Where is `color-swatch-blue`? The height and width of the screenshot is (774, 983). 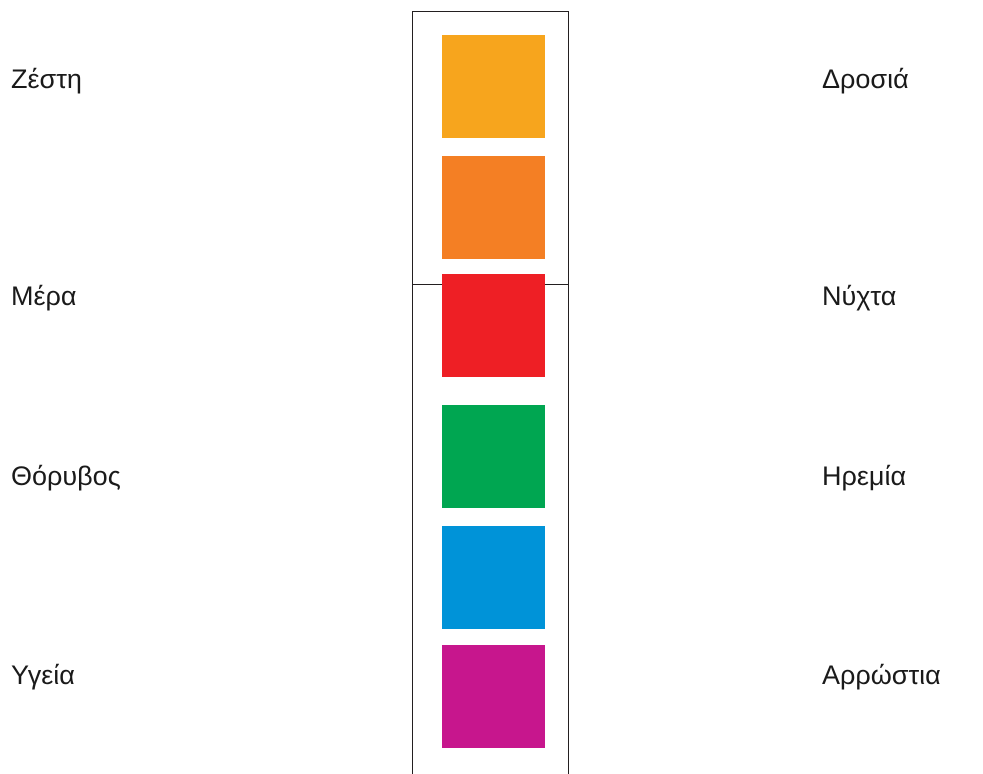 color-swatch-blue is located at coordinates (493, 577).